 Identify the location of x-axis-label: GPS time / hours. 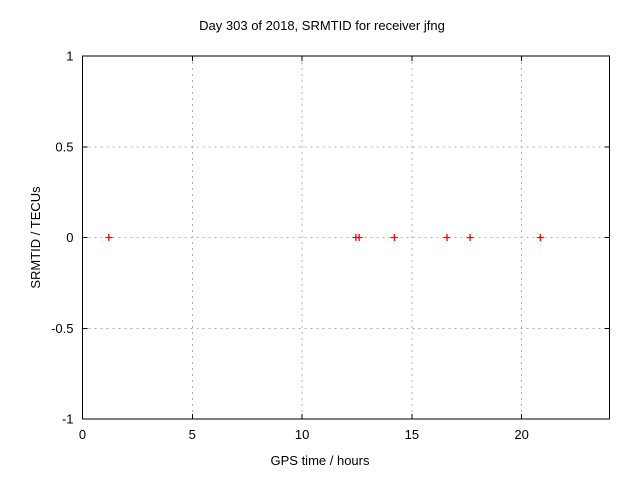
(320, 460).